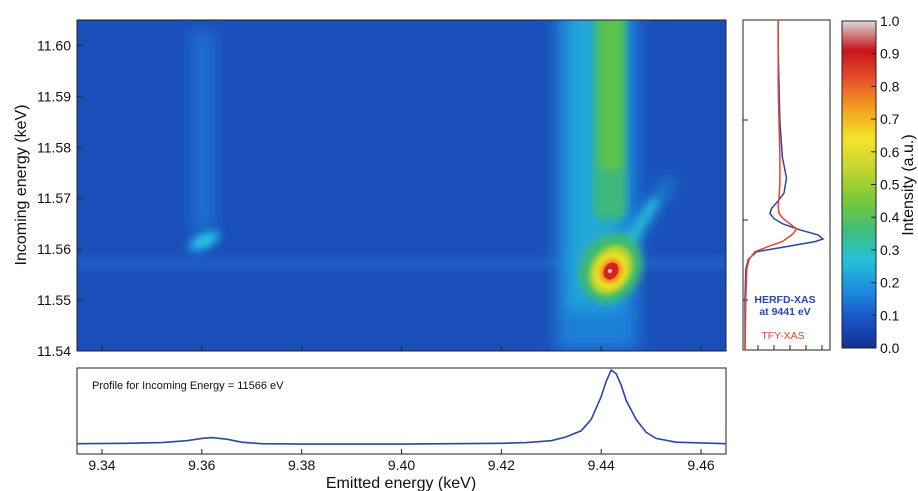  I want to click on profile-xtick-label: 9.38, so click(301, 465).